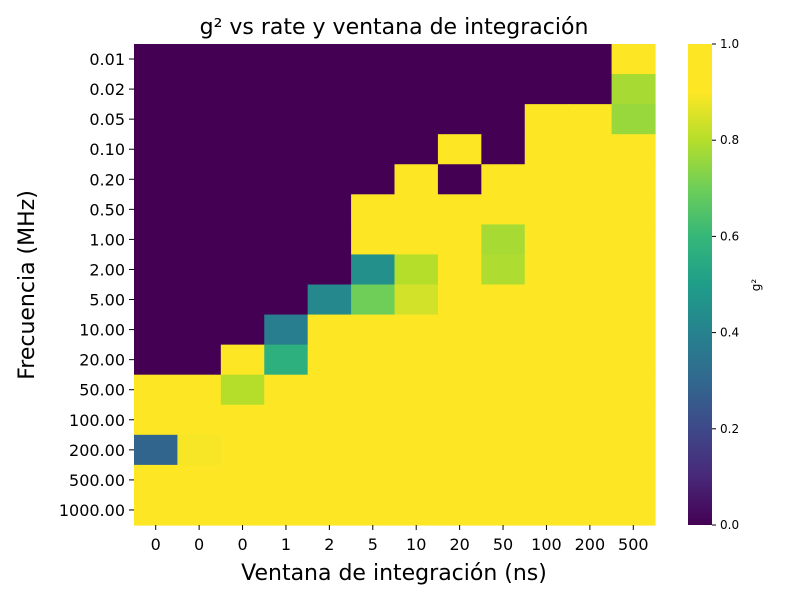 This screenshot has height=600, width=800. What do you see at coordinates (633, 544) in the screenshot?
I see `x-tick-label: 500` at bounding box center [633, 544].